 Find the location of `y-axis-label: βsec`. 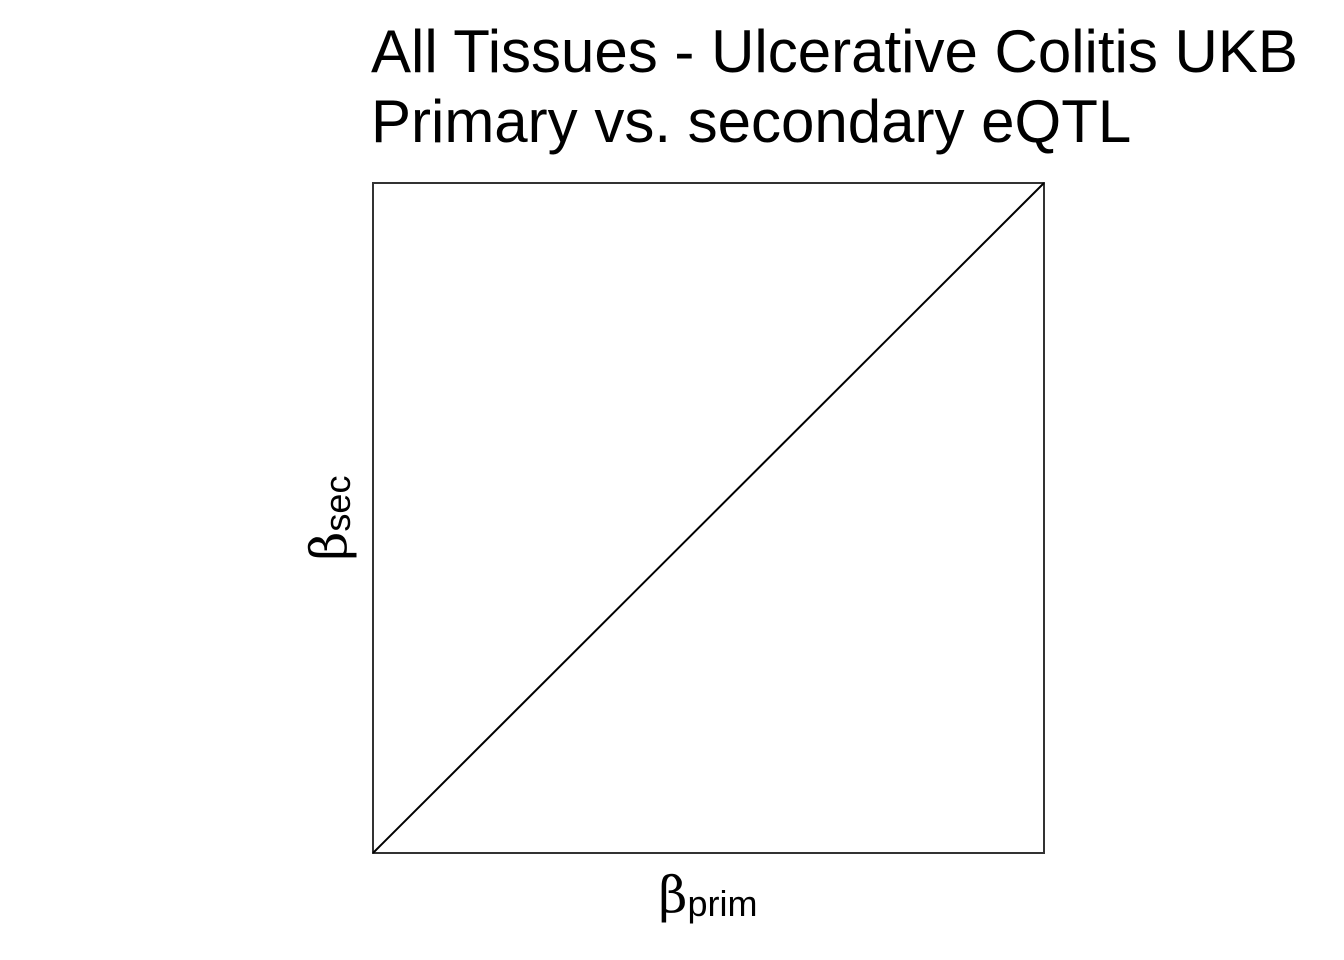

y-axis-label: βsec is located at coordinates (329, 518).